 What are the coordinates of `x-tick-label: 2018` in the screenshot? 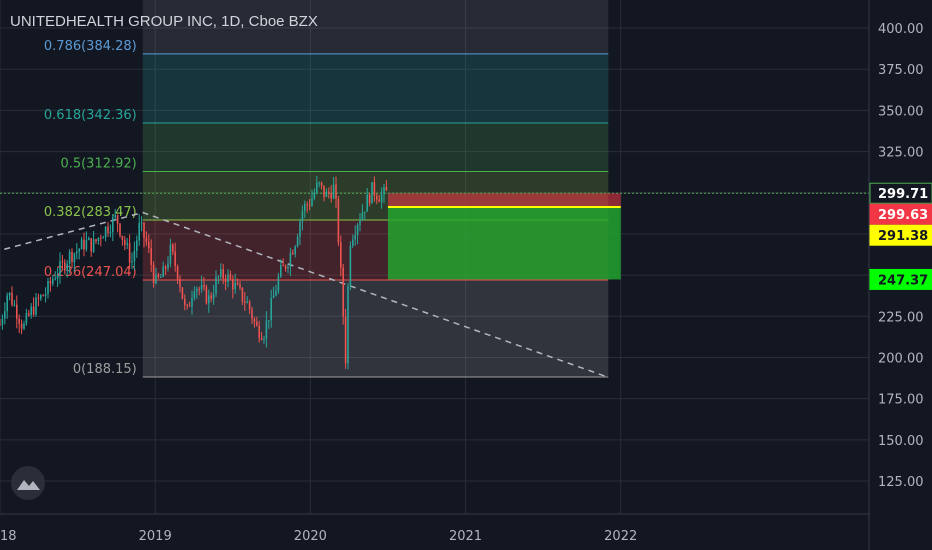 It's located at (8, 536).